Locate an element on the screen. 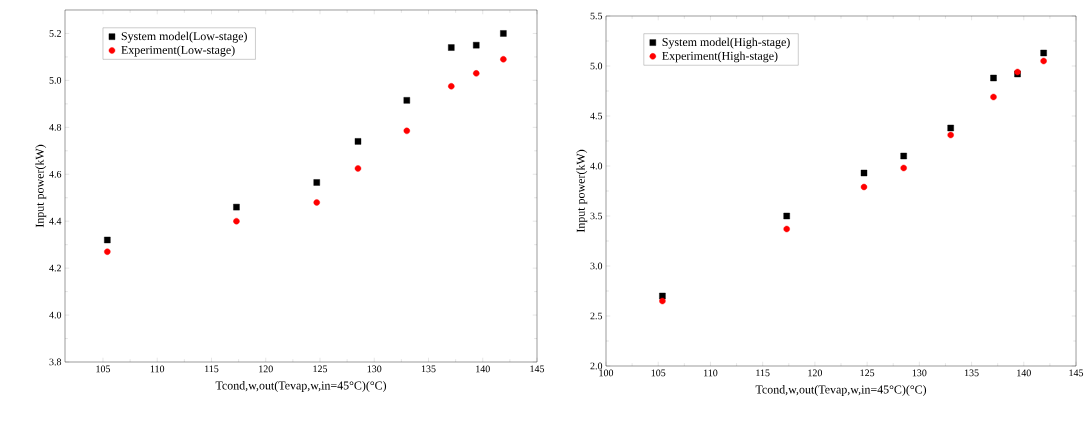 This screenshot has width=1089, height=421. legend-label: Experiment(Low-stage) is located at coordinates (178, 51).